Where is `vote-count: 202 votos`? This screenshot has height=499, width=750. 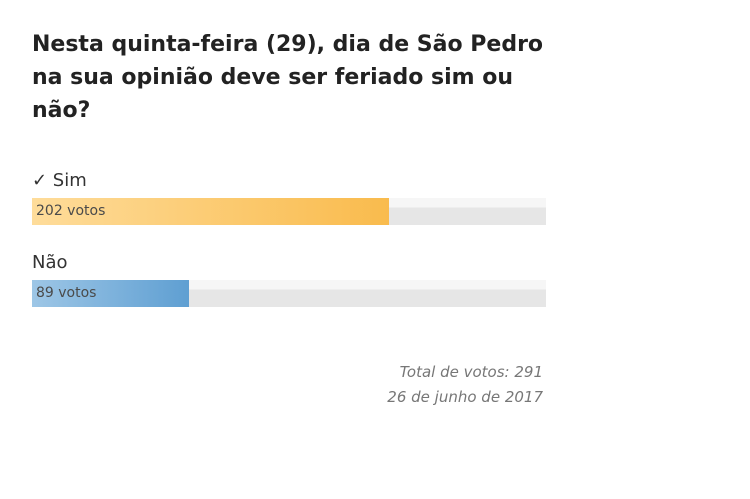
vote-count: 202 votos is located at coordinates (71, 211).